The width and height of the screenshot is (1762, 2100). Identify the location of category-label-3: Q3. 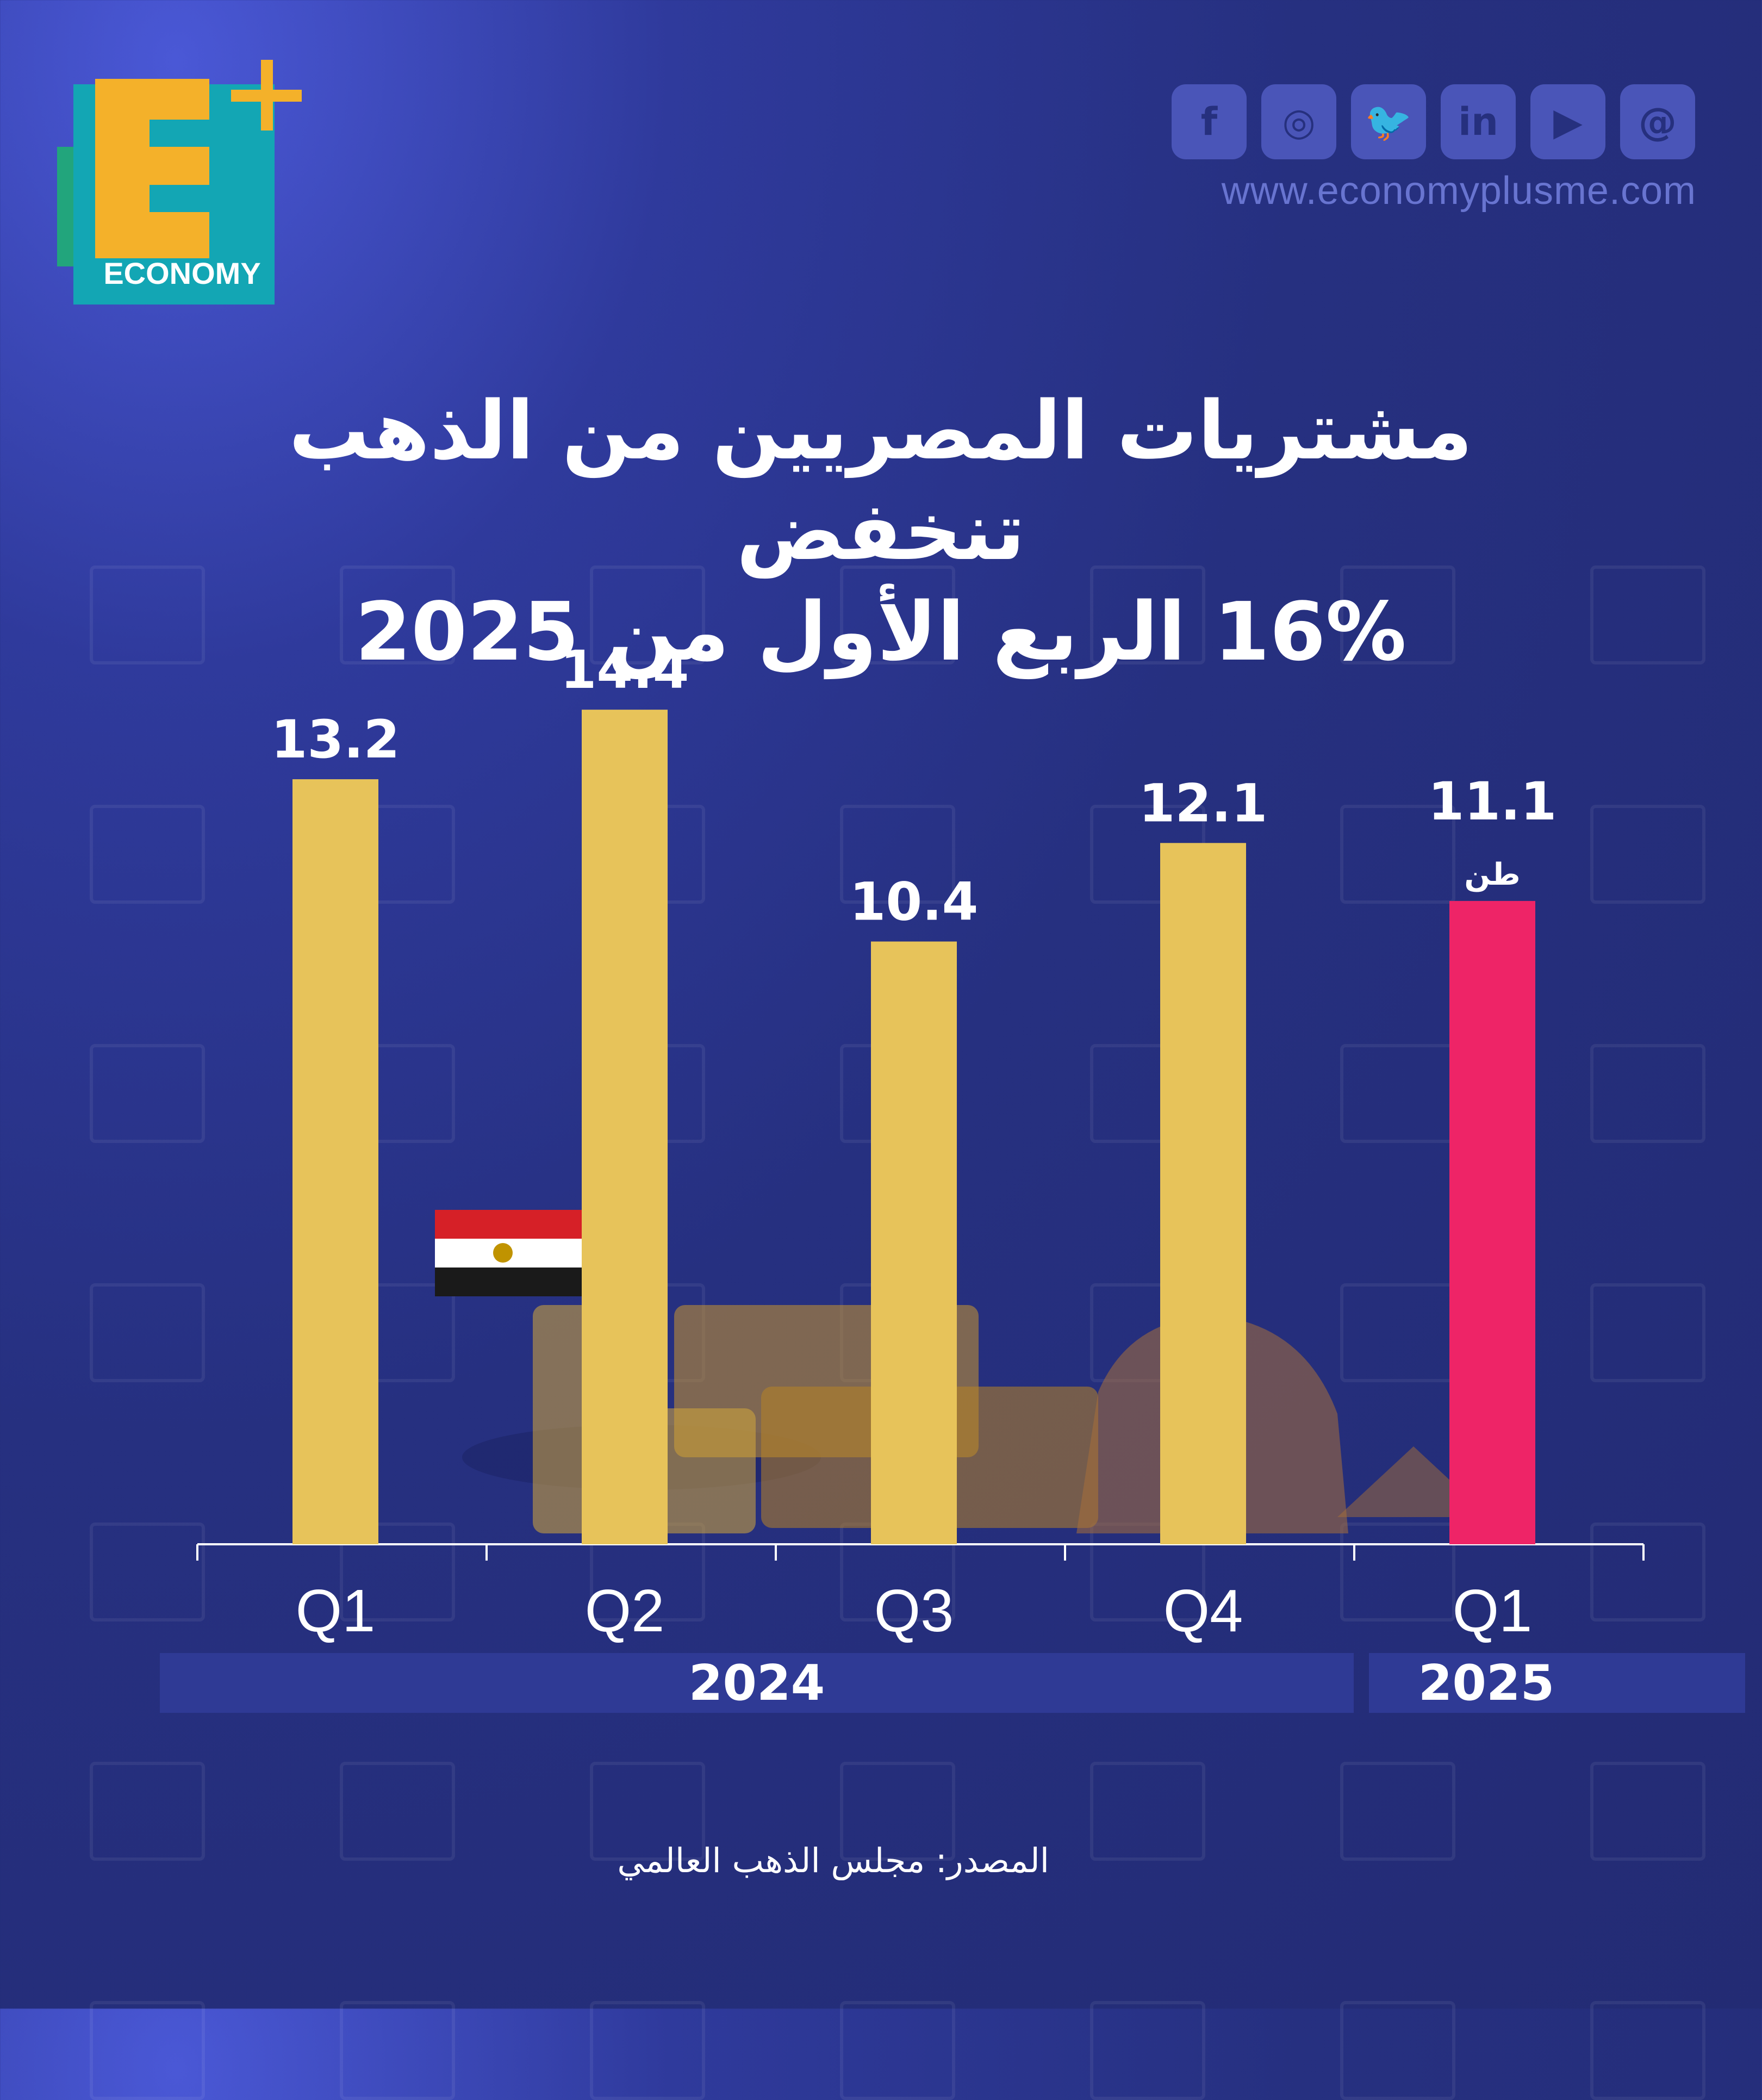
(914, 1610).